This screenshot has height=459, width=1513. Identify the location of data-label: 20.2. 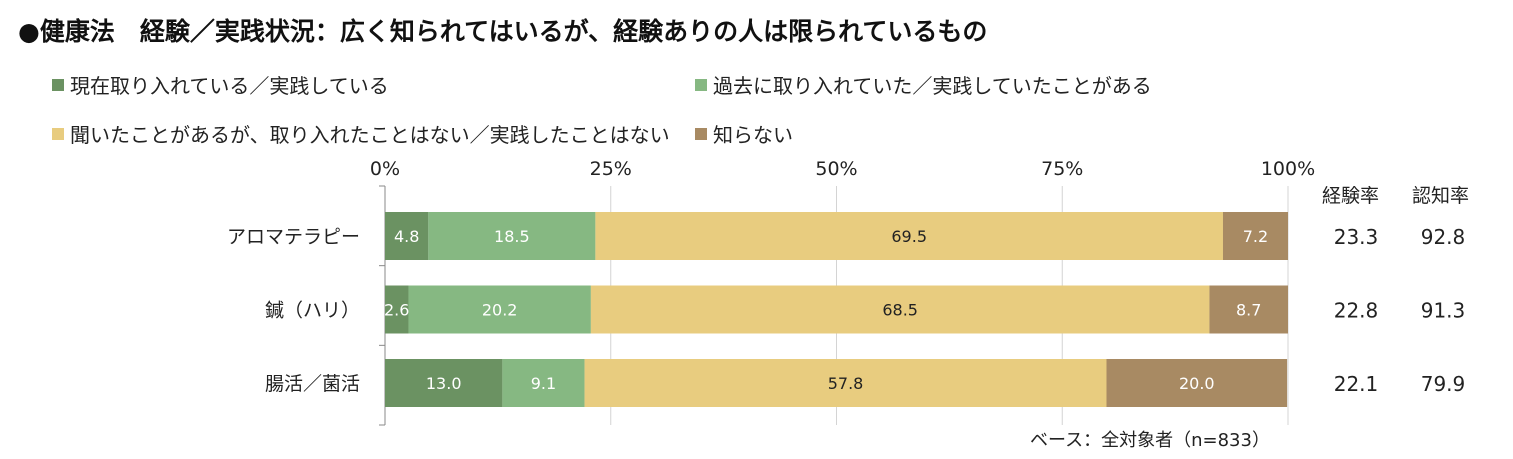
(500, 310).